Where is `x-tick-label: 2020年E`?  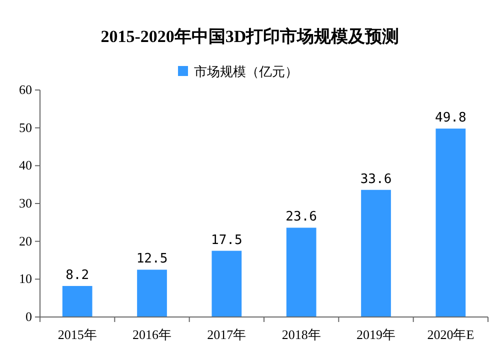 x-tick-label: 2020年E is located at coordinates (450, 334).